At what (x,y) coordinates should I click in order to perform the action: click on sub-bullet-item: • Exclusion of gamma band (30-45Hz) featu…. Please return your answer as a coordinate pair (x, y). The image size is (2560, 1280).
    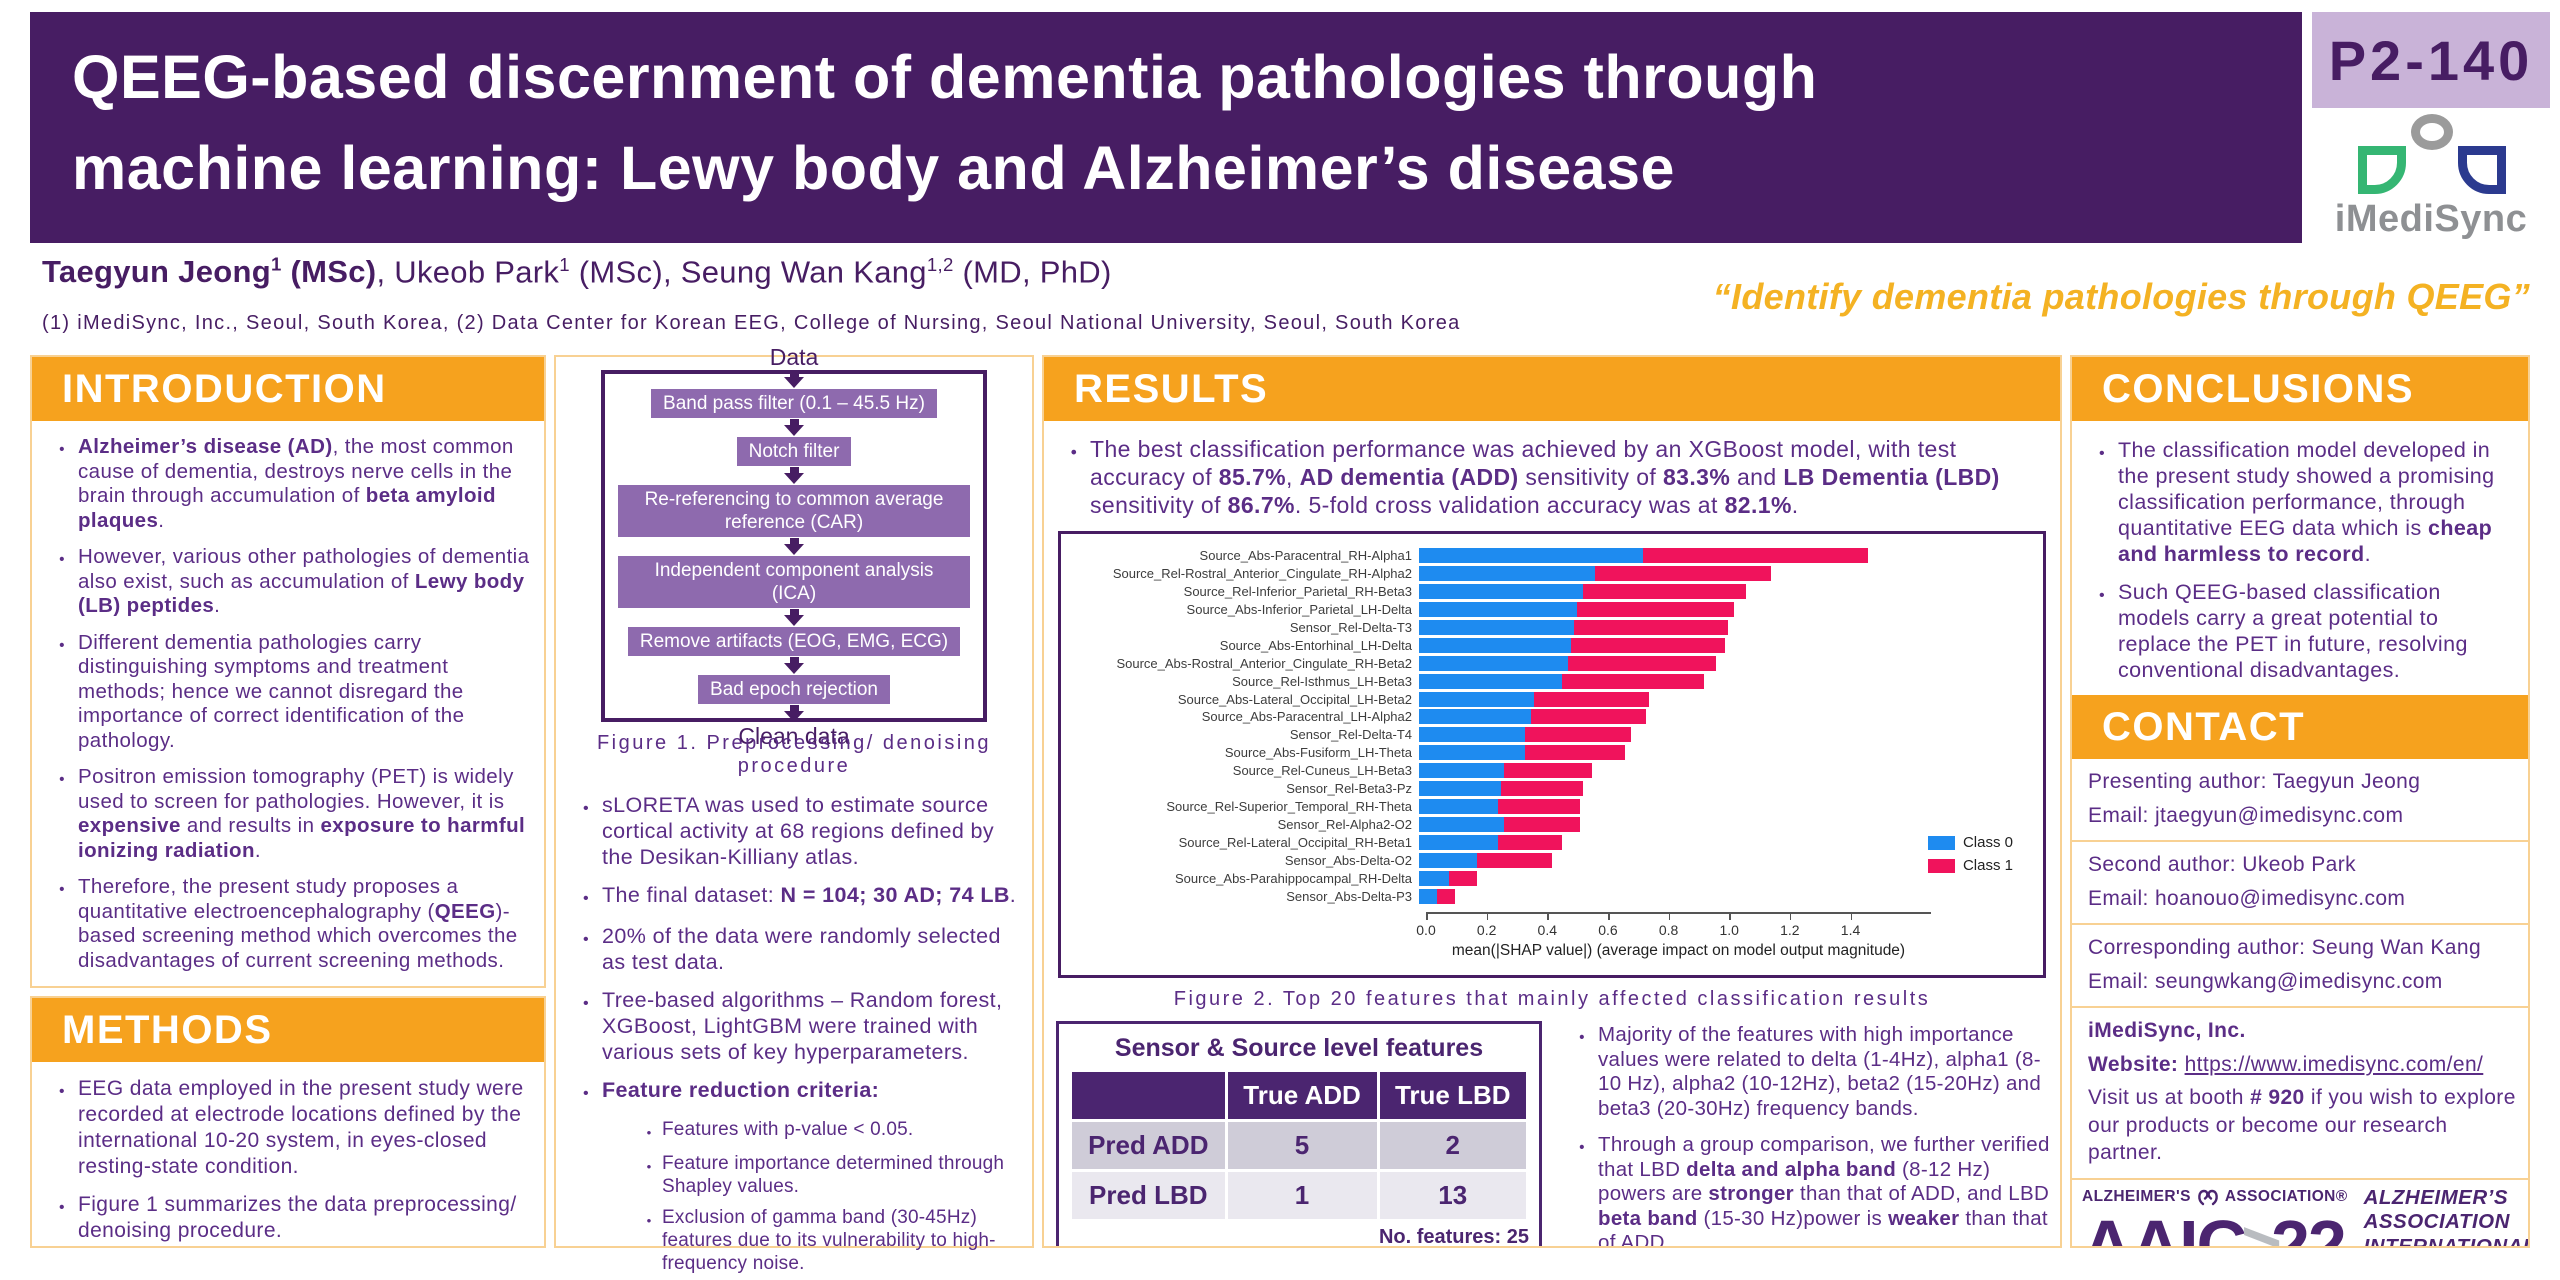
    Looking at the image, I should click on (828, 1240).